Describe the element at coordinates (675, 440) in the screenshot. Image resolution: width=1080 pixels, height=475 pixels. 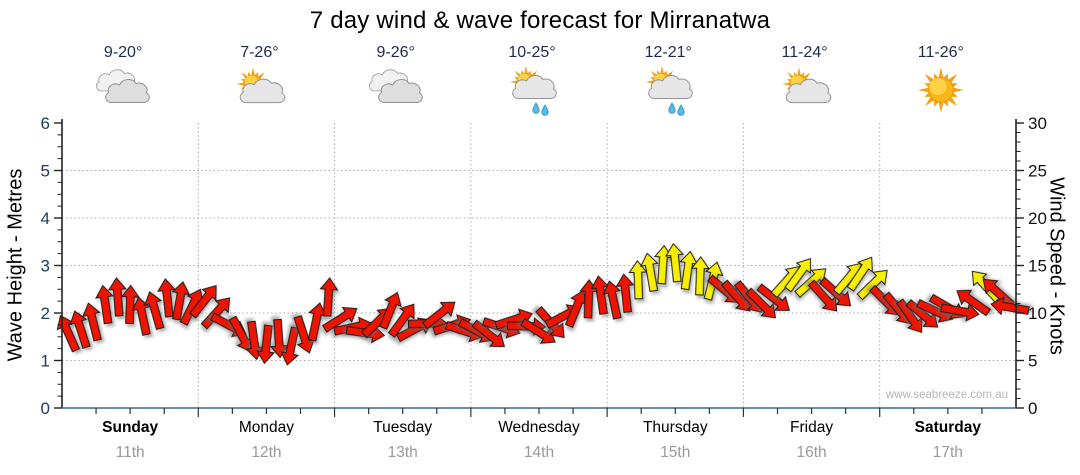
I see `day-label: Thursday 15th` at that location.